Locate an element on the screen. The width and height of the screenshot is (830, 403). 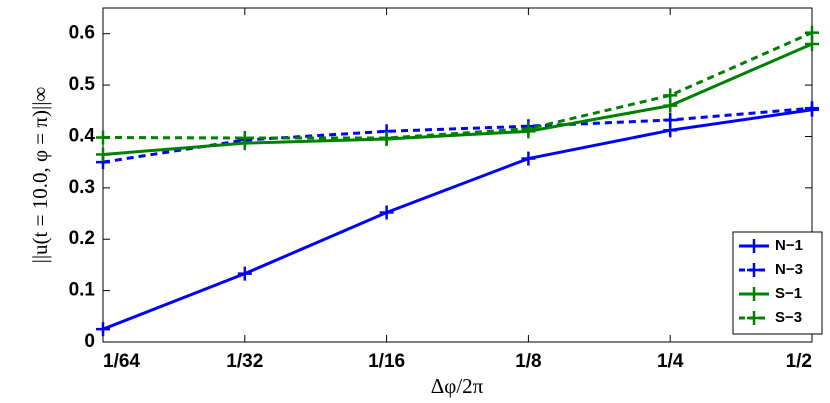
legend-label: S−1 is located at coordinates (788, 293).